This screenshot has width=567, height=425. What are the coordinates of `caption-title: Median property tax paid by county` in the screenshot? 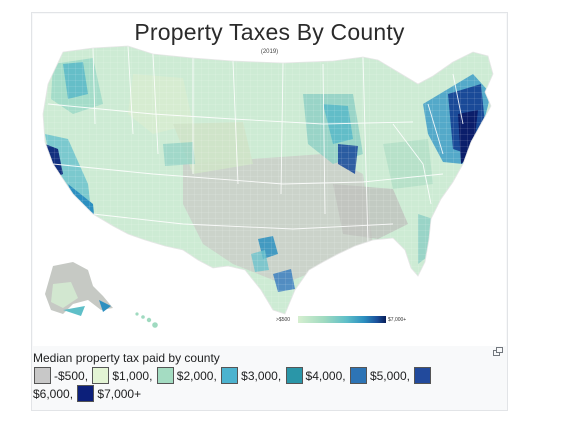 It's located at (126, 358).